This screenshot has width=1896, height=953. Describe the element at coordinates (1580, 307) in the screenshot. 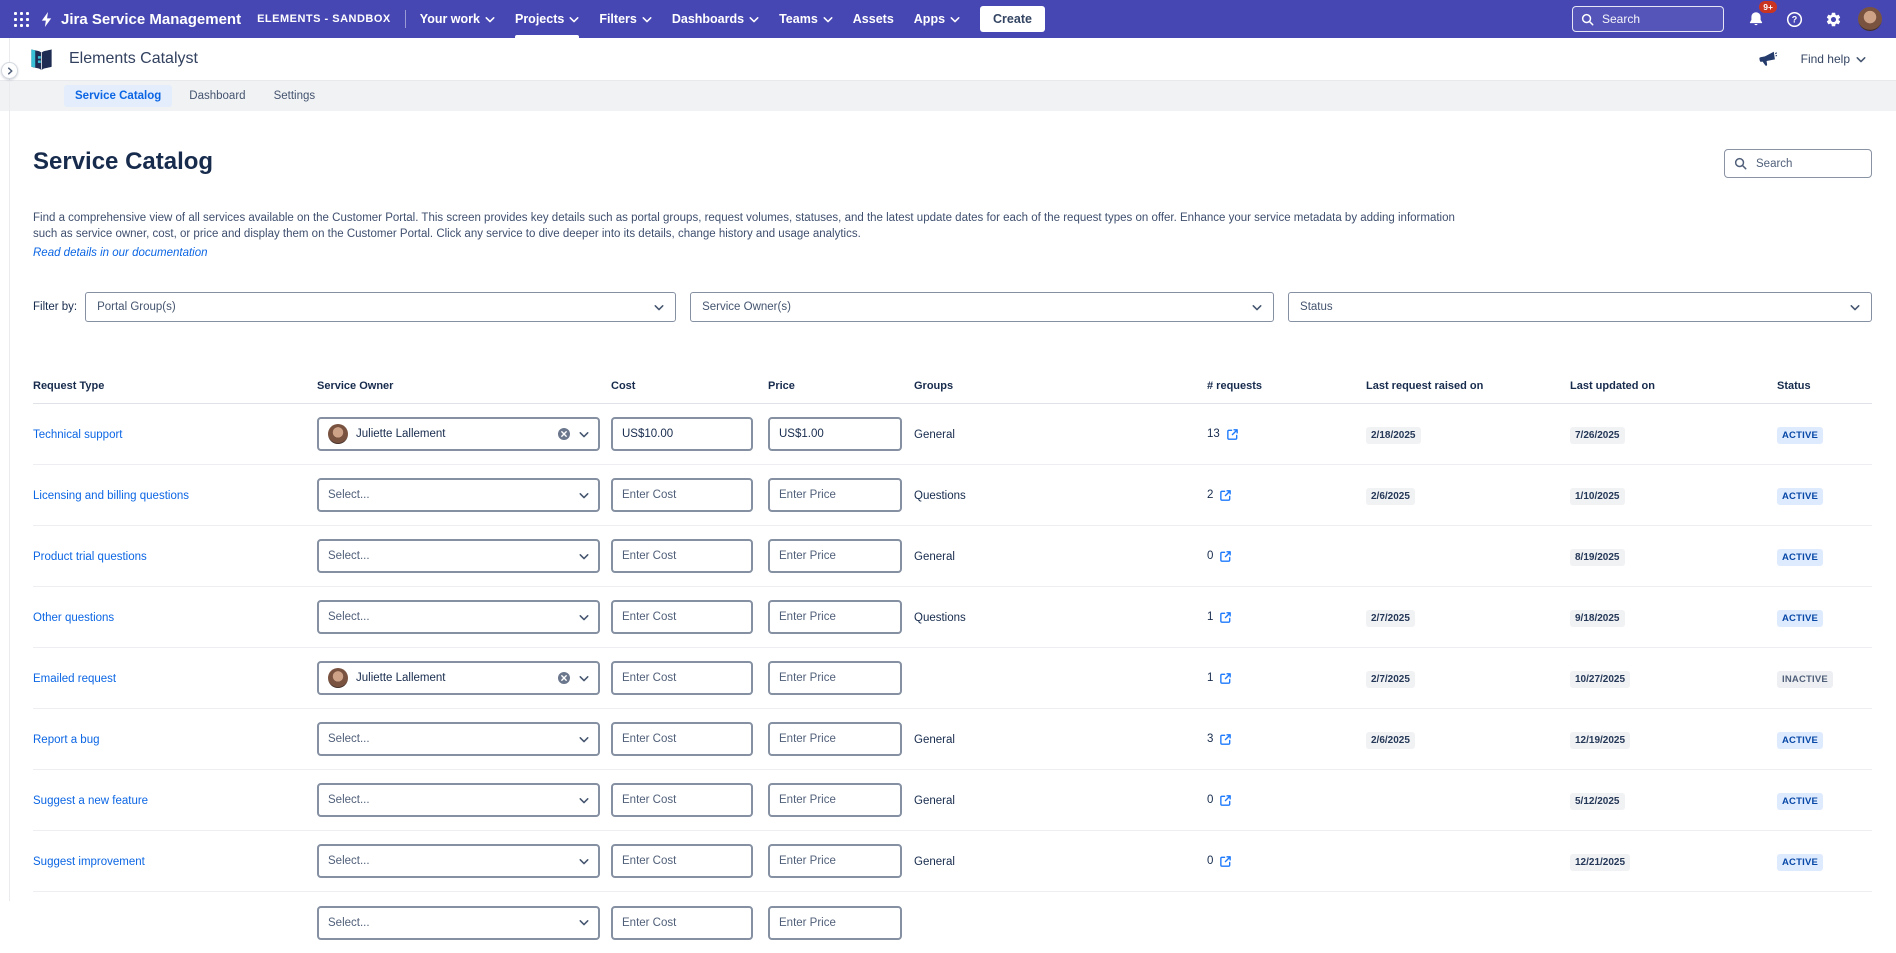

I see `filter-select-status: Status` at that location.